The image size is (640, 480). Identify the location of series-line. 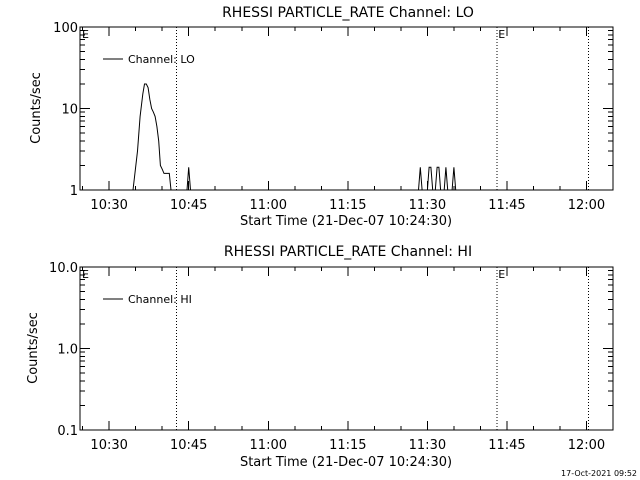
(294, 137).